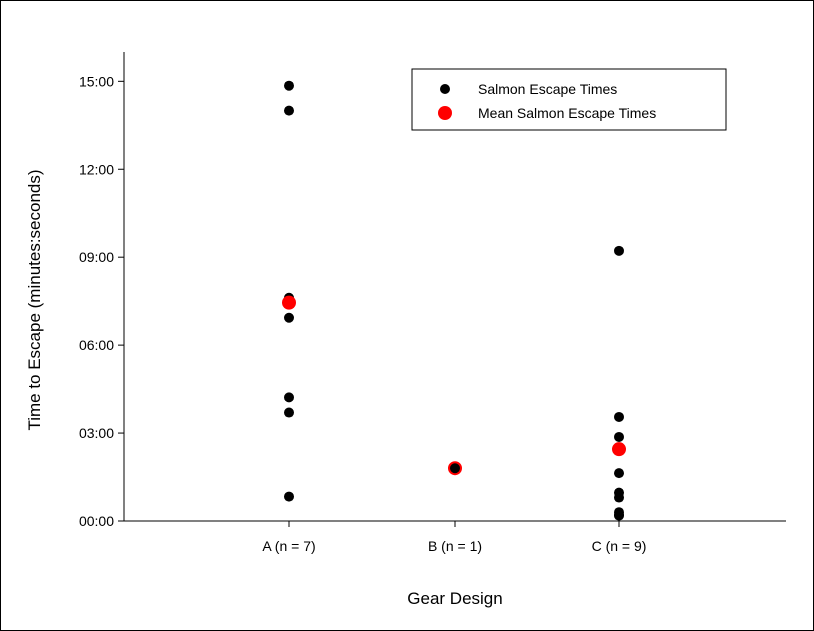  I want to click on legend-marker-salmon-escape-times, so click(445, 89).